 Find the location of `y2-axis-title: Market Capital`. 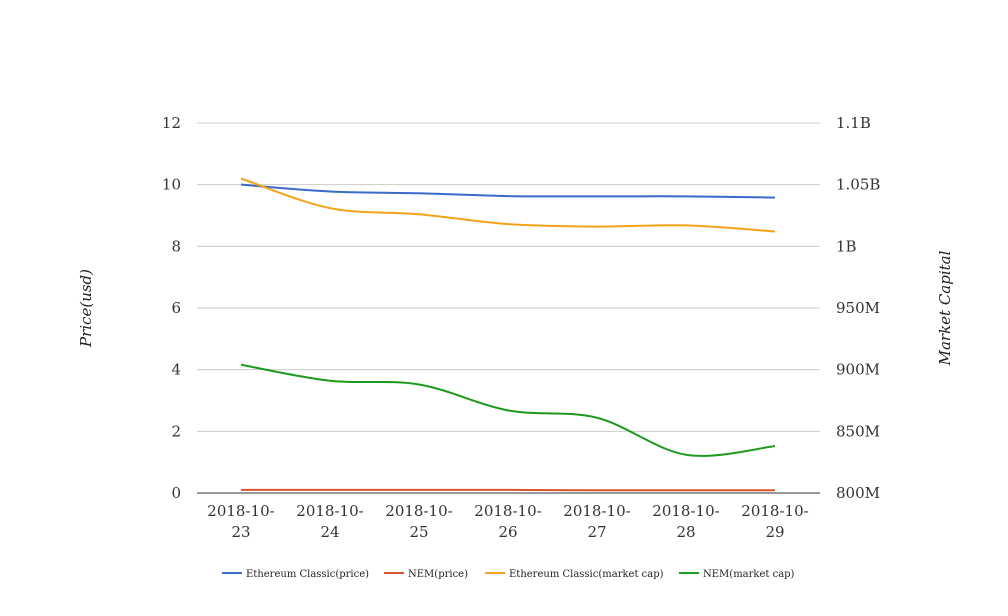

y2-axis-title: Market Capital is located at coordinates (945, 308).